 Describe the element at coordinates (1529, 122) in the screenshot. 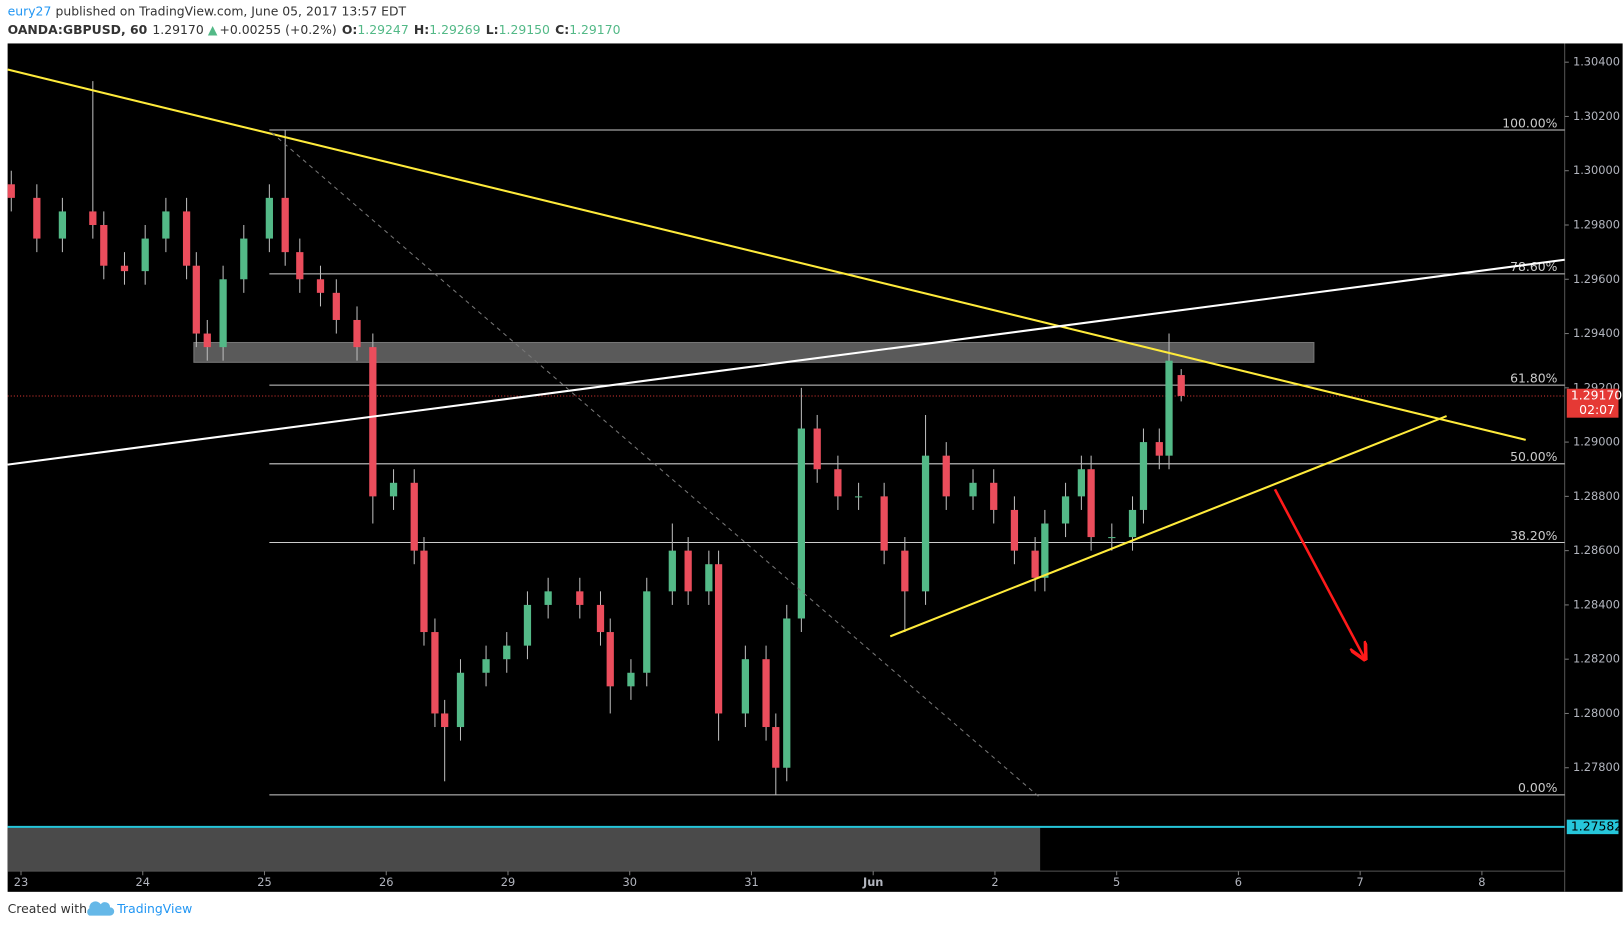

I see `fib-label: 100.00%` at that location.